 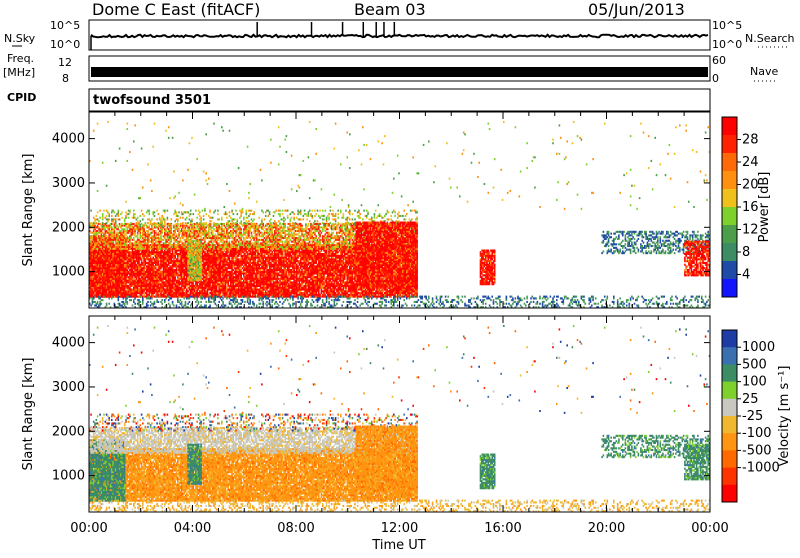 I want to click on cpid-panel: twofsound 3501, so click(x=399, y=100).